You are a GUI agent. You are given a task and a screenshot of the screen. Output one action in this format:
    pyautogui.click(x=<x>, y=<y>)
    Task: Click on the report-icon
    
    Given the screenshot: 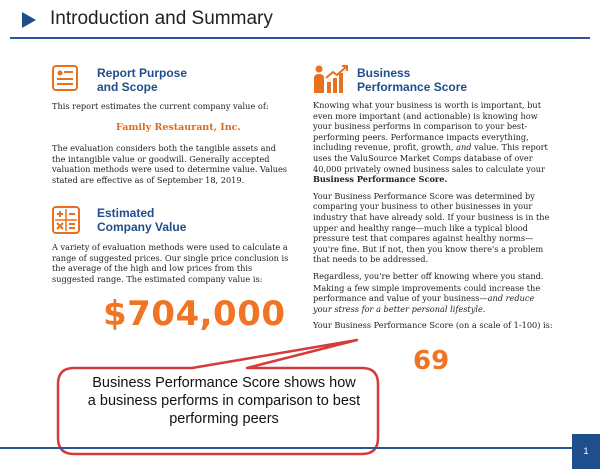 What is the action you would take?
    pyautogui.click(x=65, y=80)
    